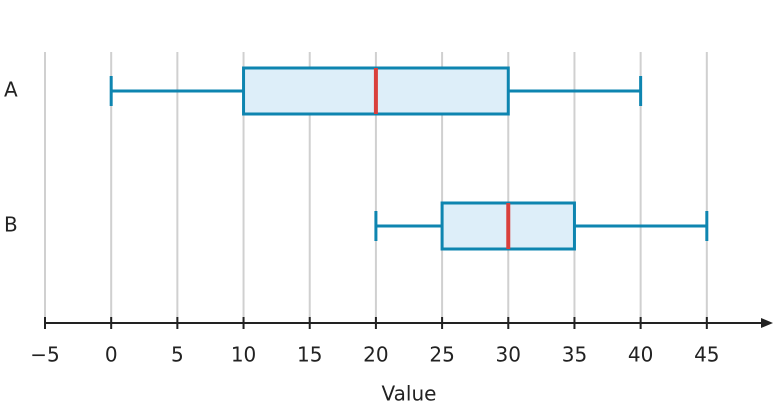 The width and height of the screenshot is (777, 412). What do you see at coordinates (44, 355) in the screenshot?
I see `x-tick-label: −5` at bounding box center [44, 355].